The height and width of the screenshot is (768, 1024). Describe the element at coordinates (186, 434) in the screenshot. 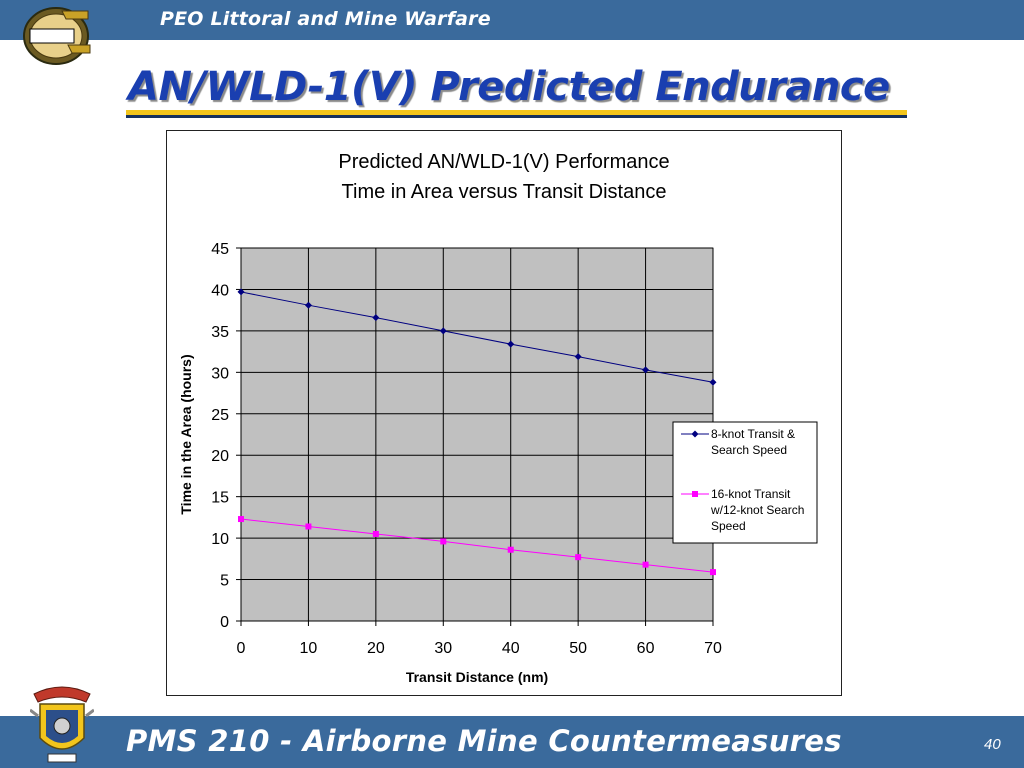

I see `y-axis-label: Time in the Area (hours)` at that location.